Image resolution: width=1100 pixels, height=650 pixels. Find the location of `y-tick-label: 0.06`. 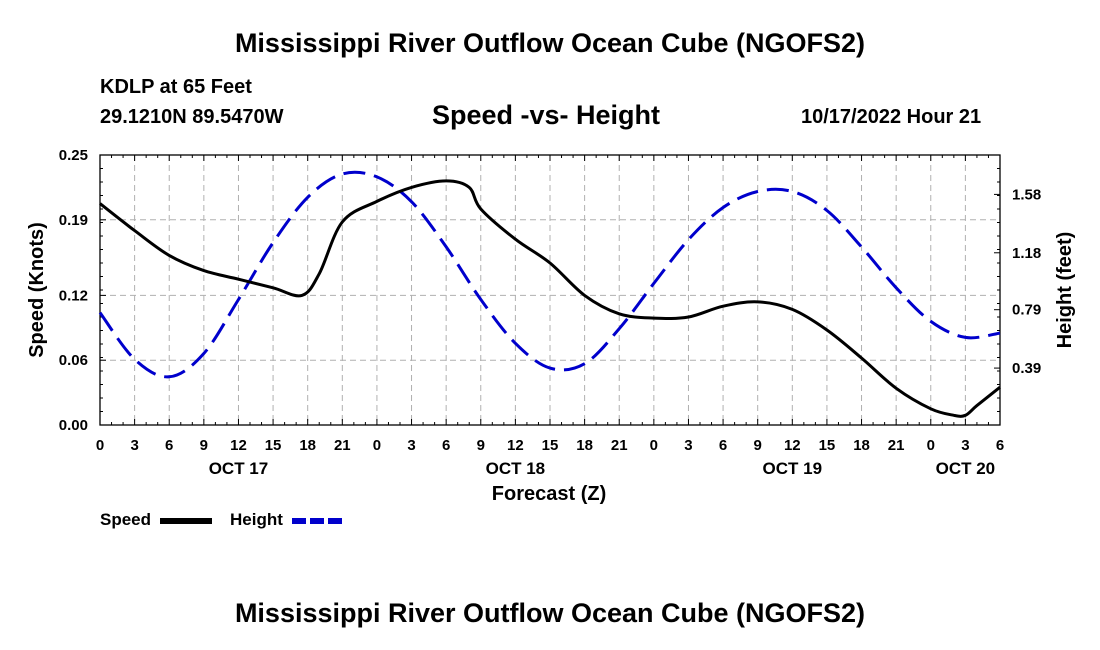

y-tick-label: 0.06 is located at coordinates (73, 360).